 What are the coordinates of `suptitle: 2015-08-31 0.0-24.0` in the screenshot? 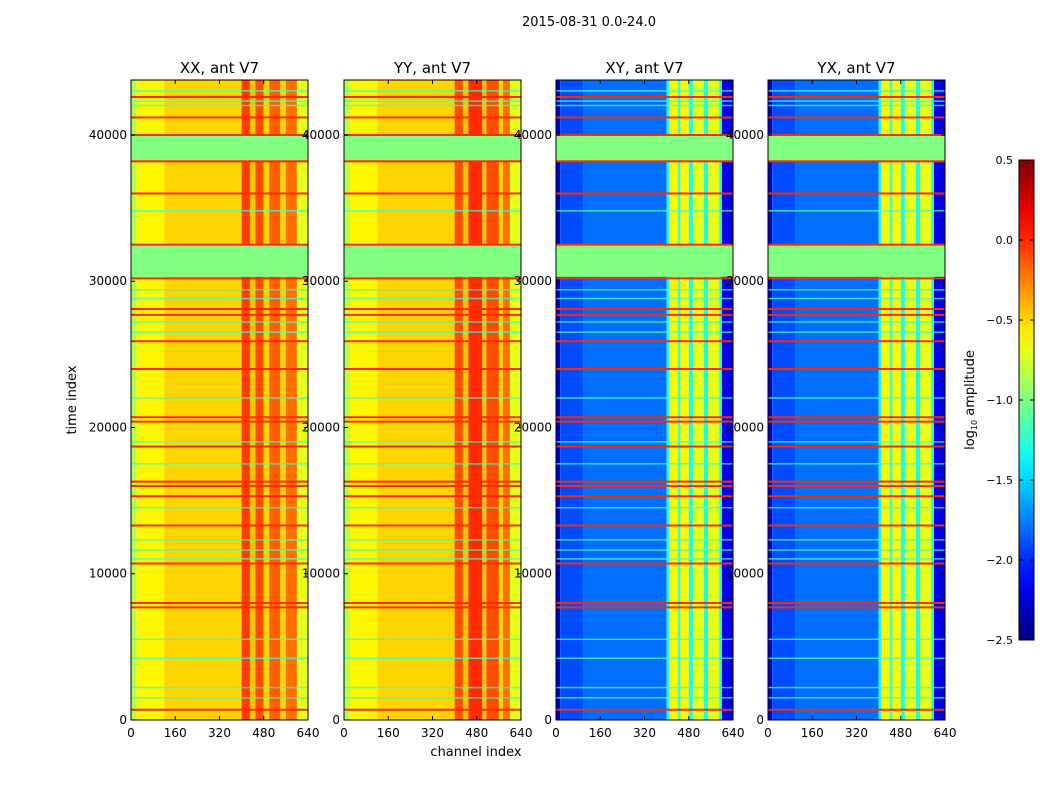 It's located at (589, 22).